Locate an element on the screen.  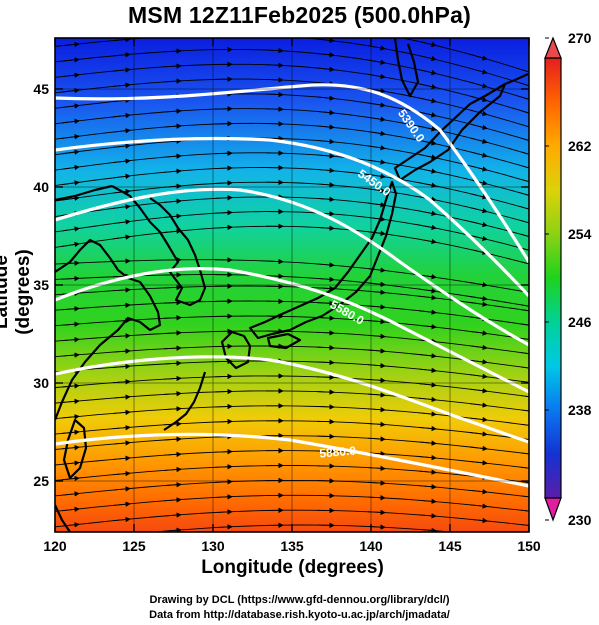
x-tick-label: 130 is located at coordinates (213, 546).